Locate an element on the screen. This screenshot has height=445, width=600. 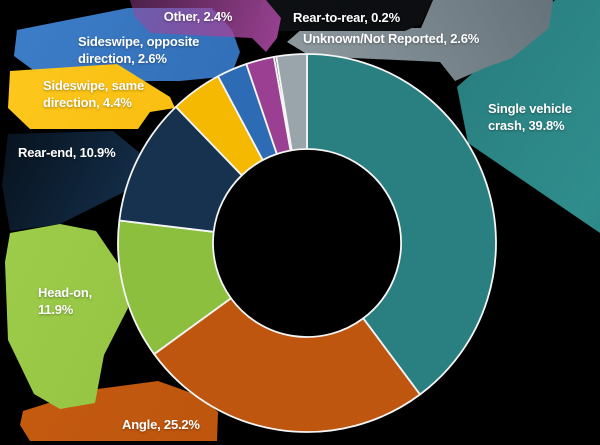
label-head-on: Head-on, 11.9% is located at coordinates (65, 301).